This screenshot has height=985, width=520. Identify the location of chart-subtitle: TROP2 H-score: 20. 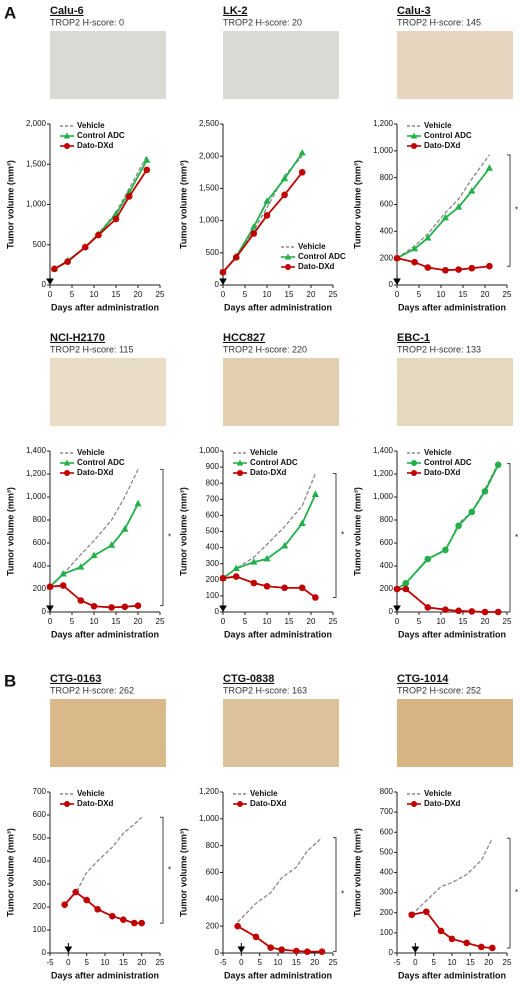
(262, 22).